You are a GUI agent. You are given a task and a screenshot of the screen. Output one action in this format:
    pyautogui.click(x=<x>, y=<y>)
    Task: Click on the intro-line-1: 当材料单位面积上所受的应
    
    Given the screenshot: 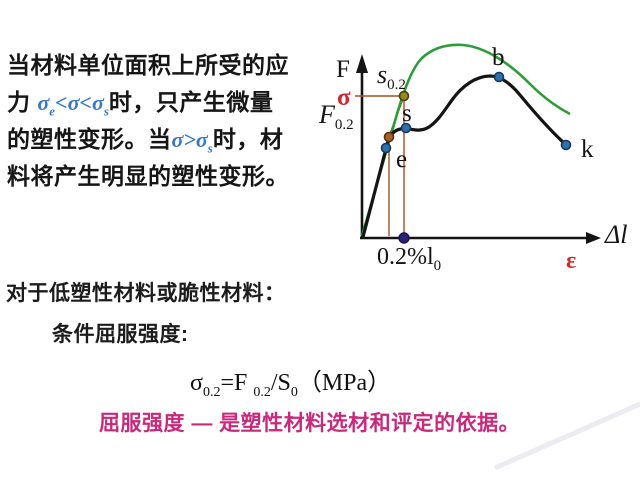 What is the action you would take?
    pyautogui.click(x=148, y=65)
    